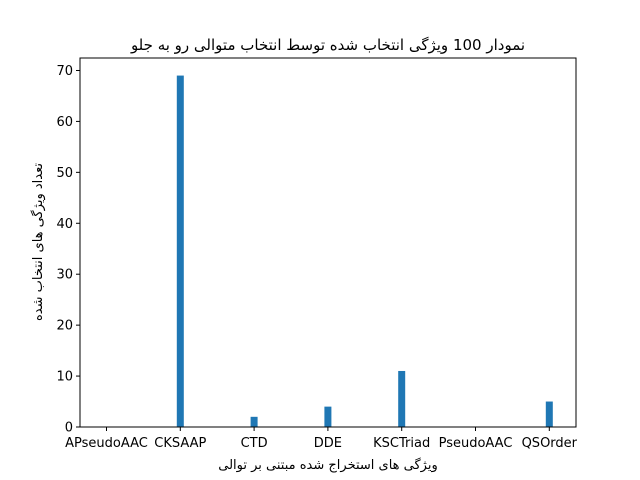 This screenshot has height=480, width=640. Describe the element at coordinates (180, 443) in the screenshot. I see `x-tick-label: CKSAAP` at that location.